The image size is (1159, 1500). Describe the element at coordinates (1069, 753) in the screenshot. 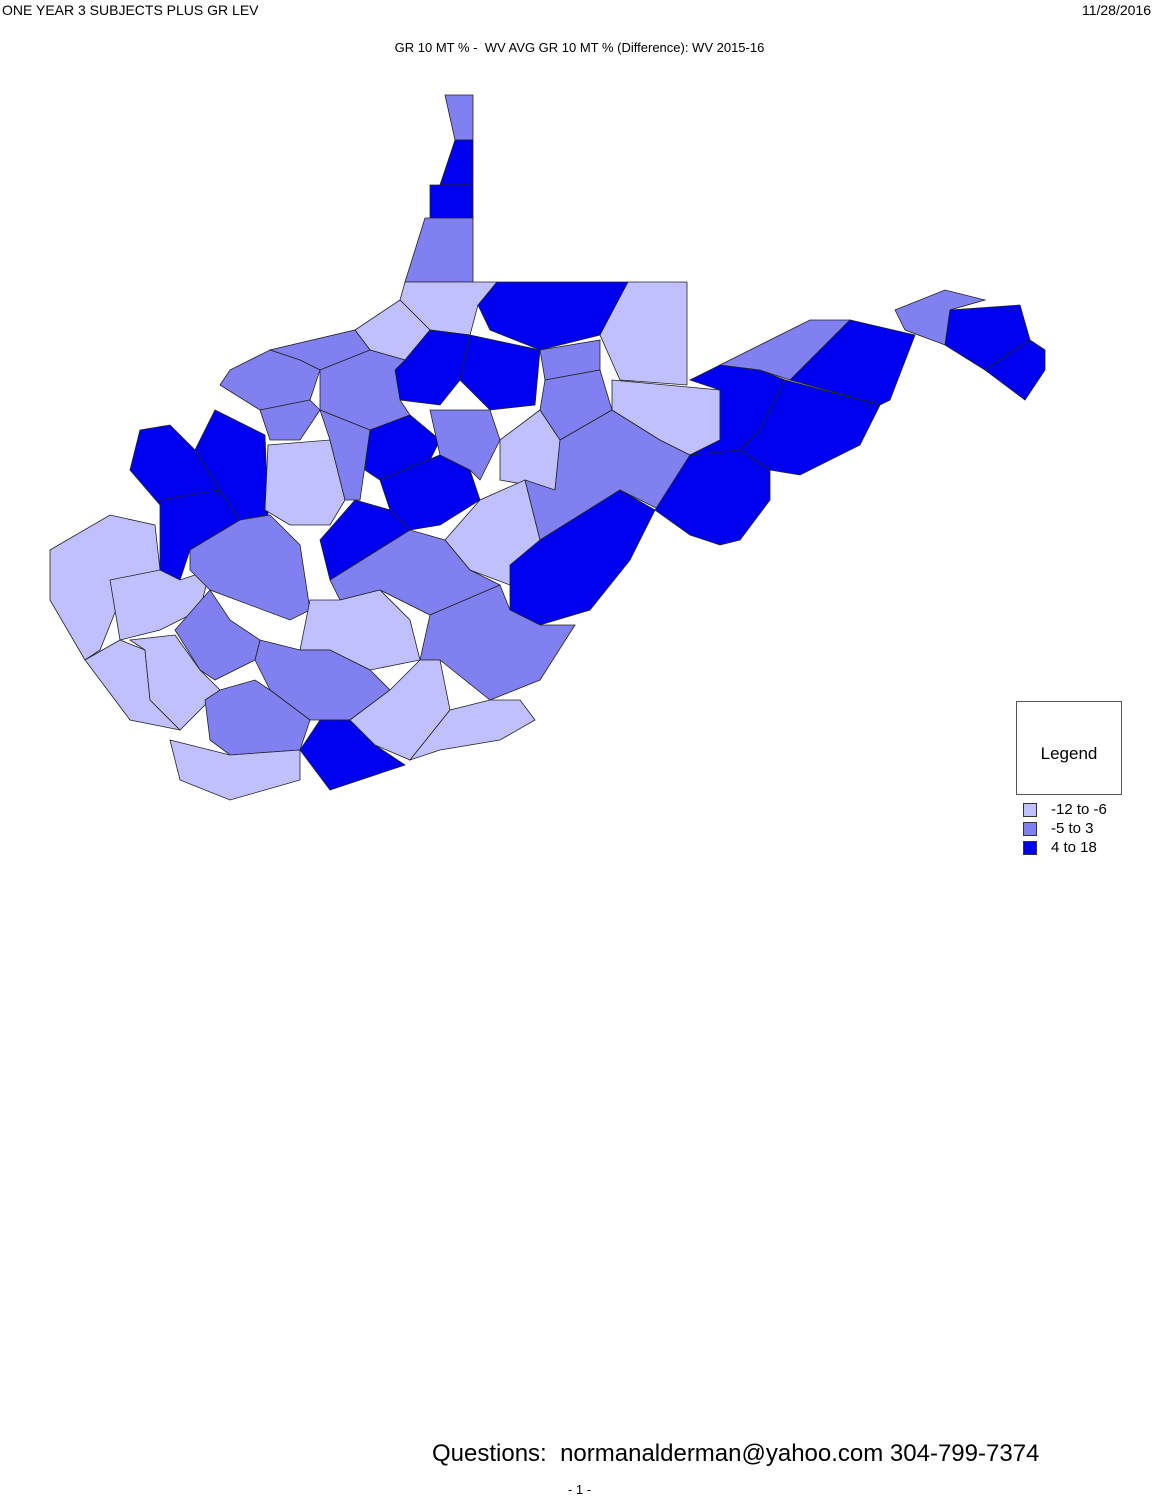

I see `legend-title: Legend` at that location.